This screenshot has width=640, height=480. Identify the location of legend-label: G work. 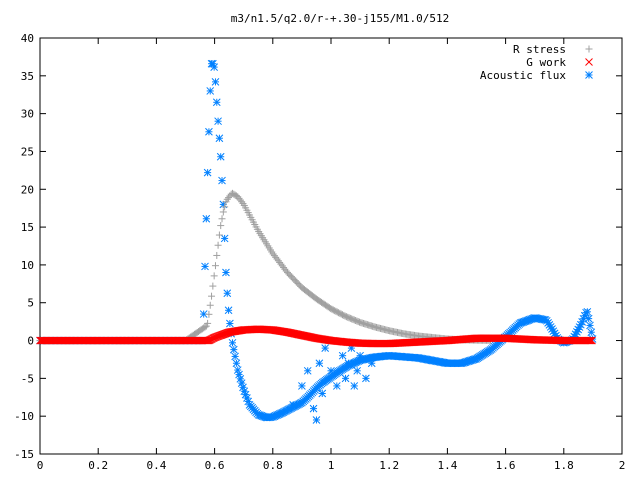
(546, 62).